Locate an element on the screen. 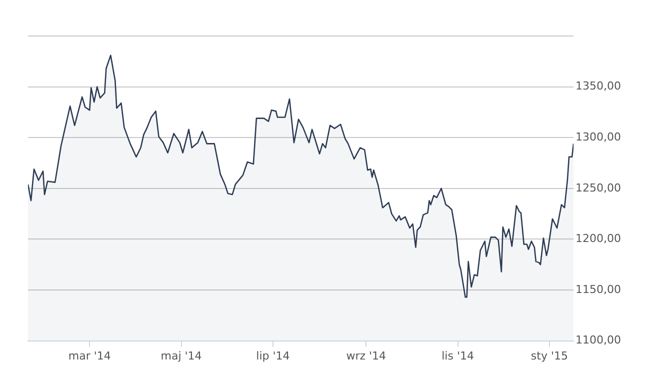 This screenshot has height=384, width=645. x-tick-label: lis '14 is located at coordinates (458, 355).